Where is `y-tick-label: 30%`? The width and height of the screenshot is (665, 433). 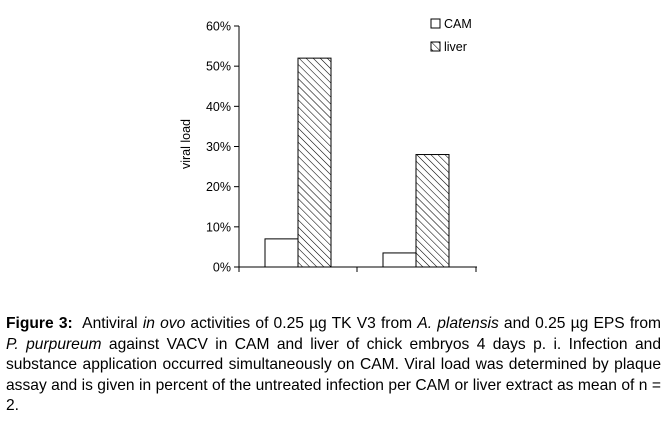 y-tick-label: 30% is located at coordinates (218, 147).